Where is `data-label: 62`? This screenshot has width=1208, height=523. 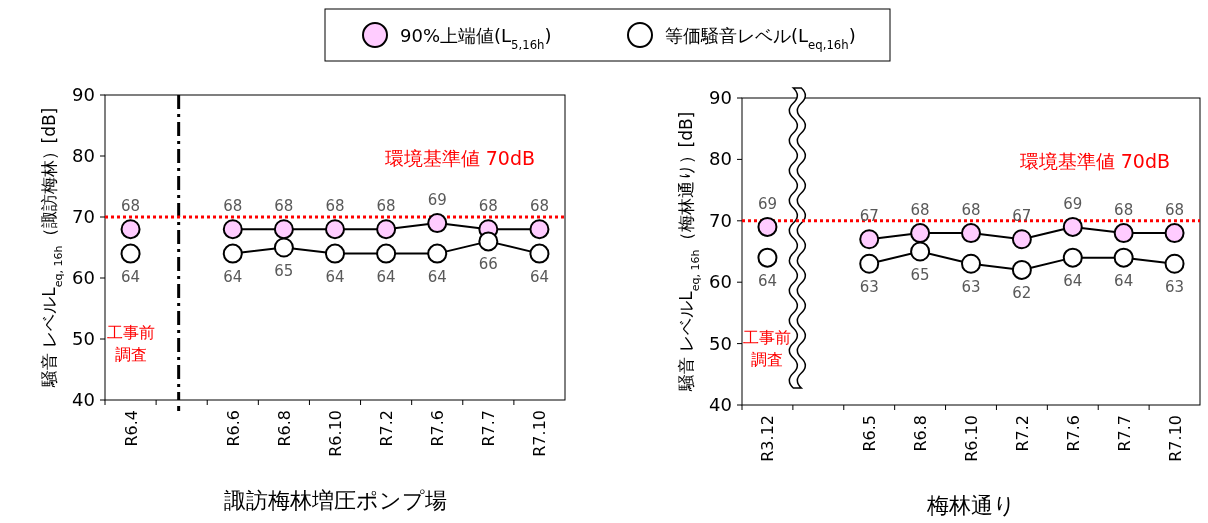
data-label: 62 is located at coordinates (1022, 292).